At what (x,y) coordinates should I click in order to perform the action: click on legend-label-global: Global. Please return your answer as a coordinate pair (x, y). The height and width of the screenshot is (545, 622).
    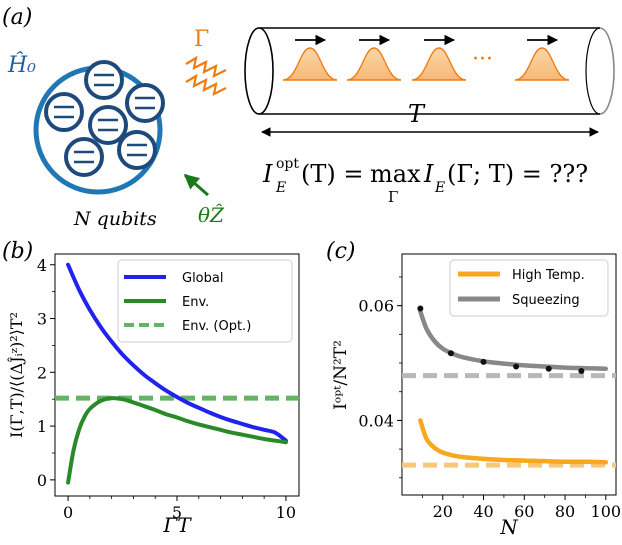
    Looking at the image, I should click on (202, 278).